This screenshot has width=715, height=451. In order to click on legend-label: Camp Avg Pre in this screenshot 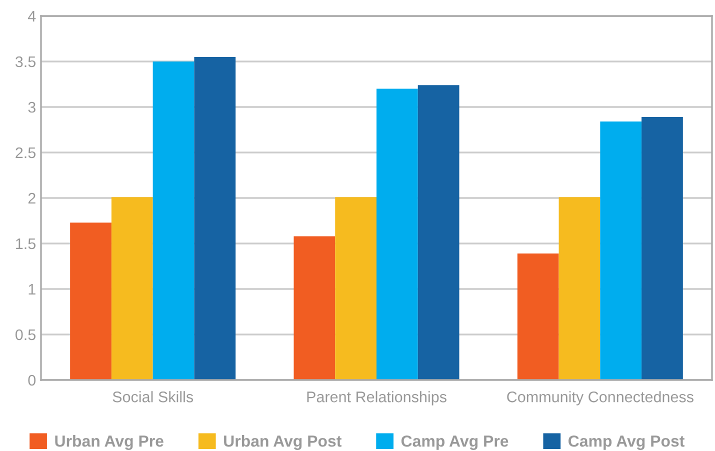, I will do `click(454, 442)`.